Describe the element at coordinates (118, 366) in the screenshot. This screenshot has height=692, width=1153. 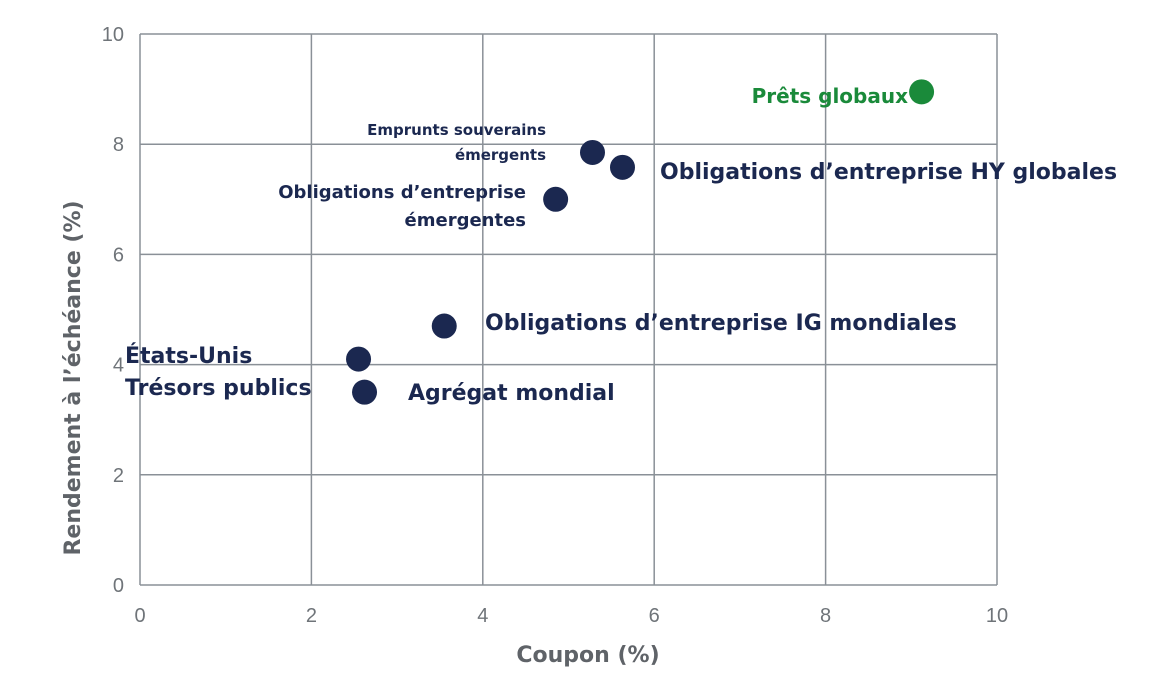
I see `y-tick-label-2: 4` at that location.